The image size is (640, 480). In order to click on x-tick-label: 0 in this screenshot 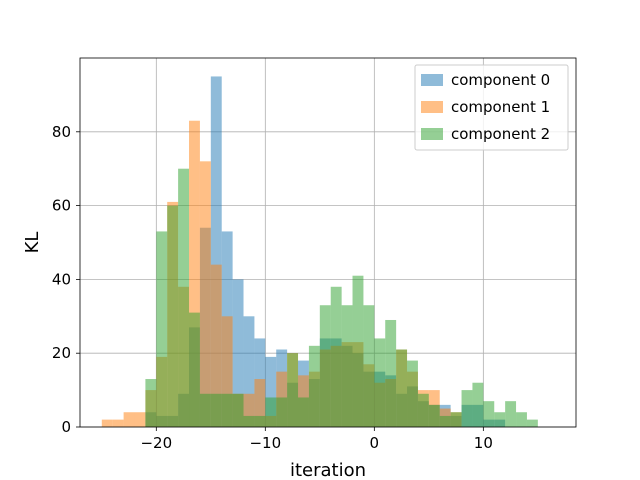, I will do `click(375, 443)`.